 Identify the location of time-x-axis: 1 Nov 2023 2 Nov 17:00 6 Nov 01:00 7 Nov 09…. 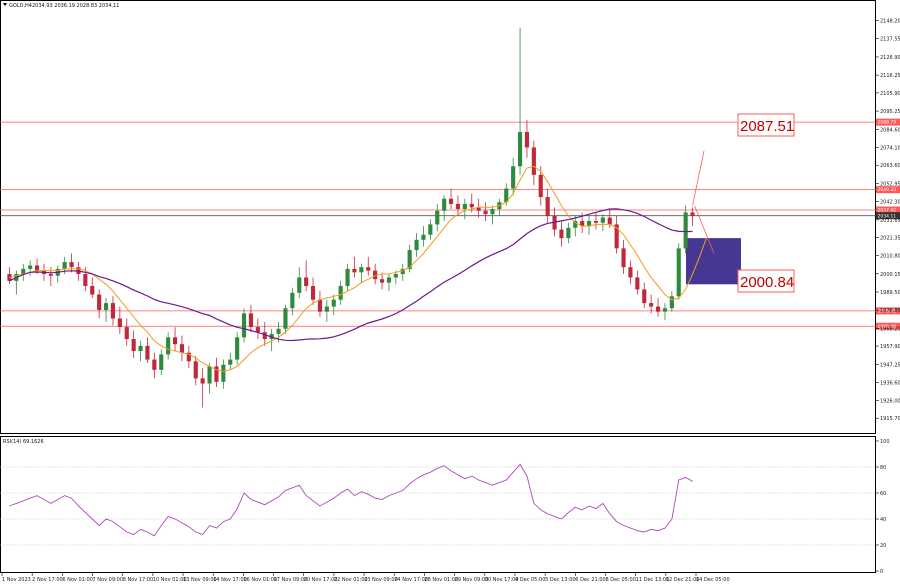
(365, 578).